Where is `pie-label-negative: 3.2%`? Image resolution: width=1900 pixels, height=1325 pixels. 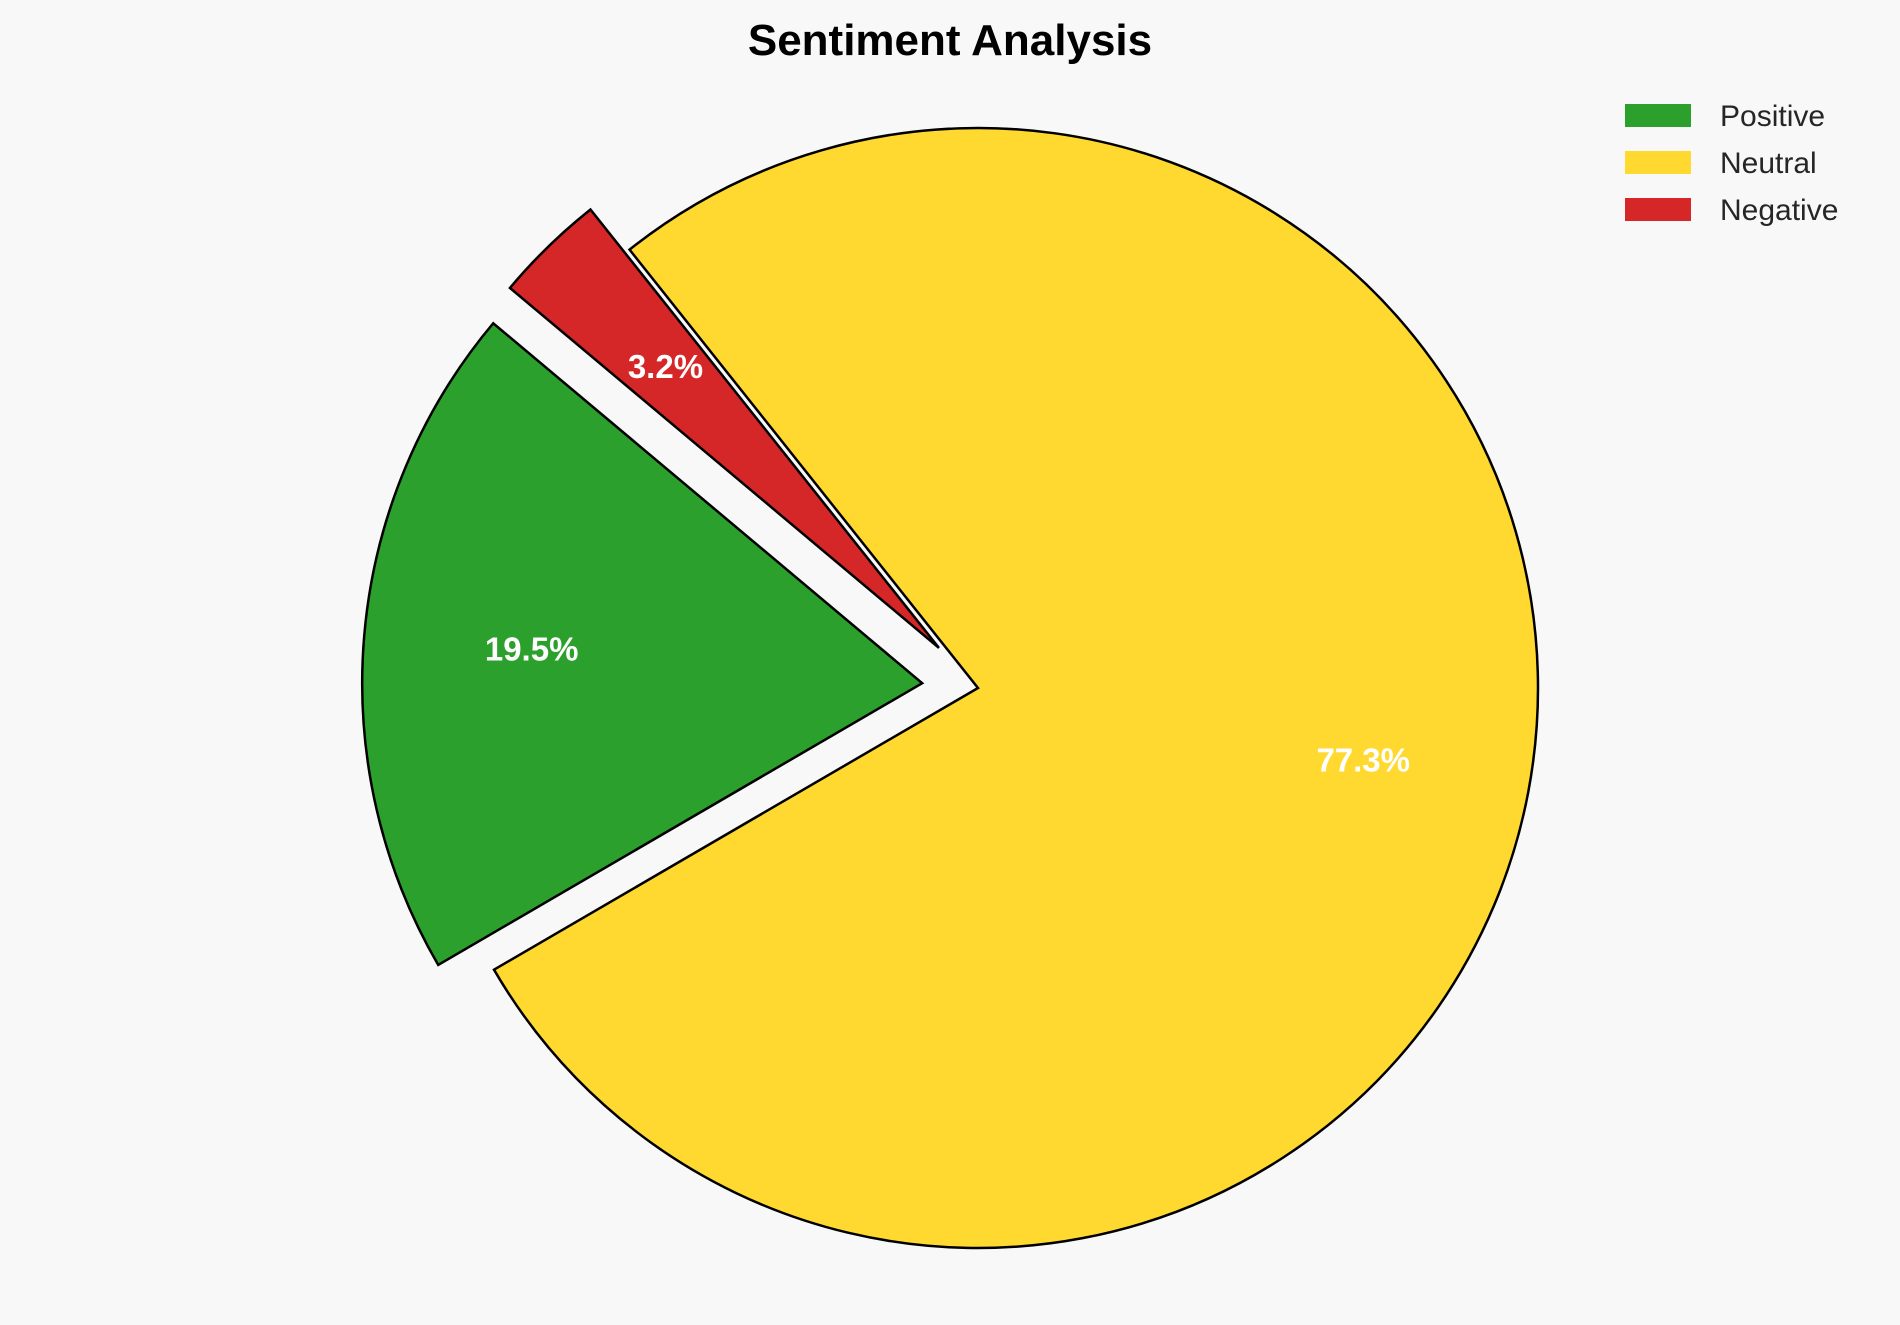
pie-label-negative: 3.2% is located at coordinates (665, 366).